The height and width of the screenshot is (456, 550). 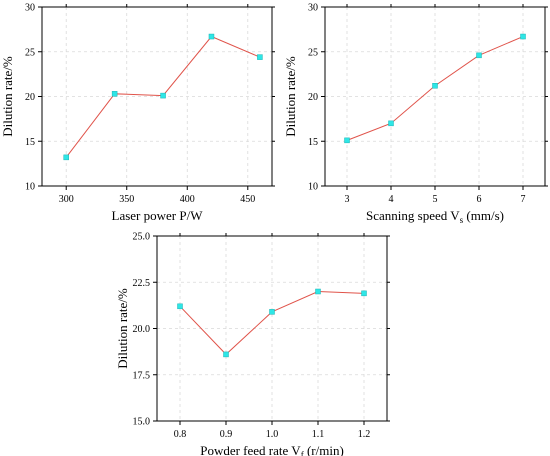 I want to click on x-tick-label: 5, so click(x=435, y=199).